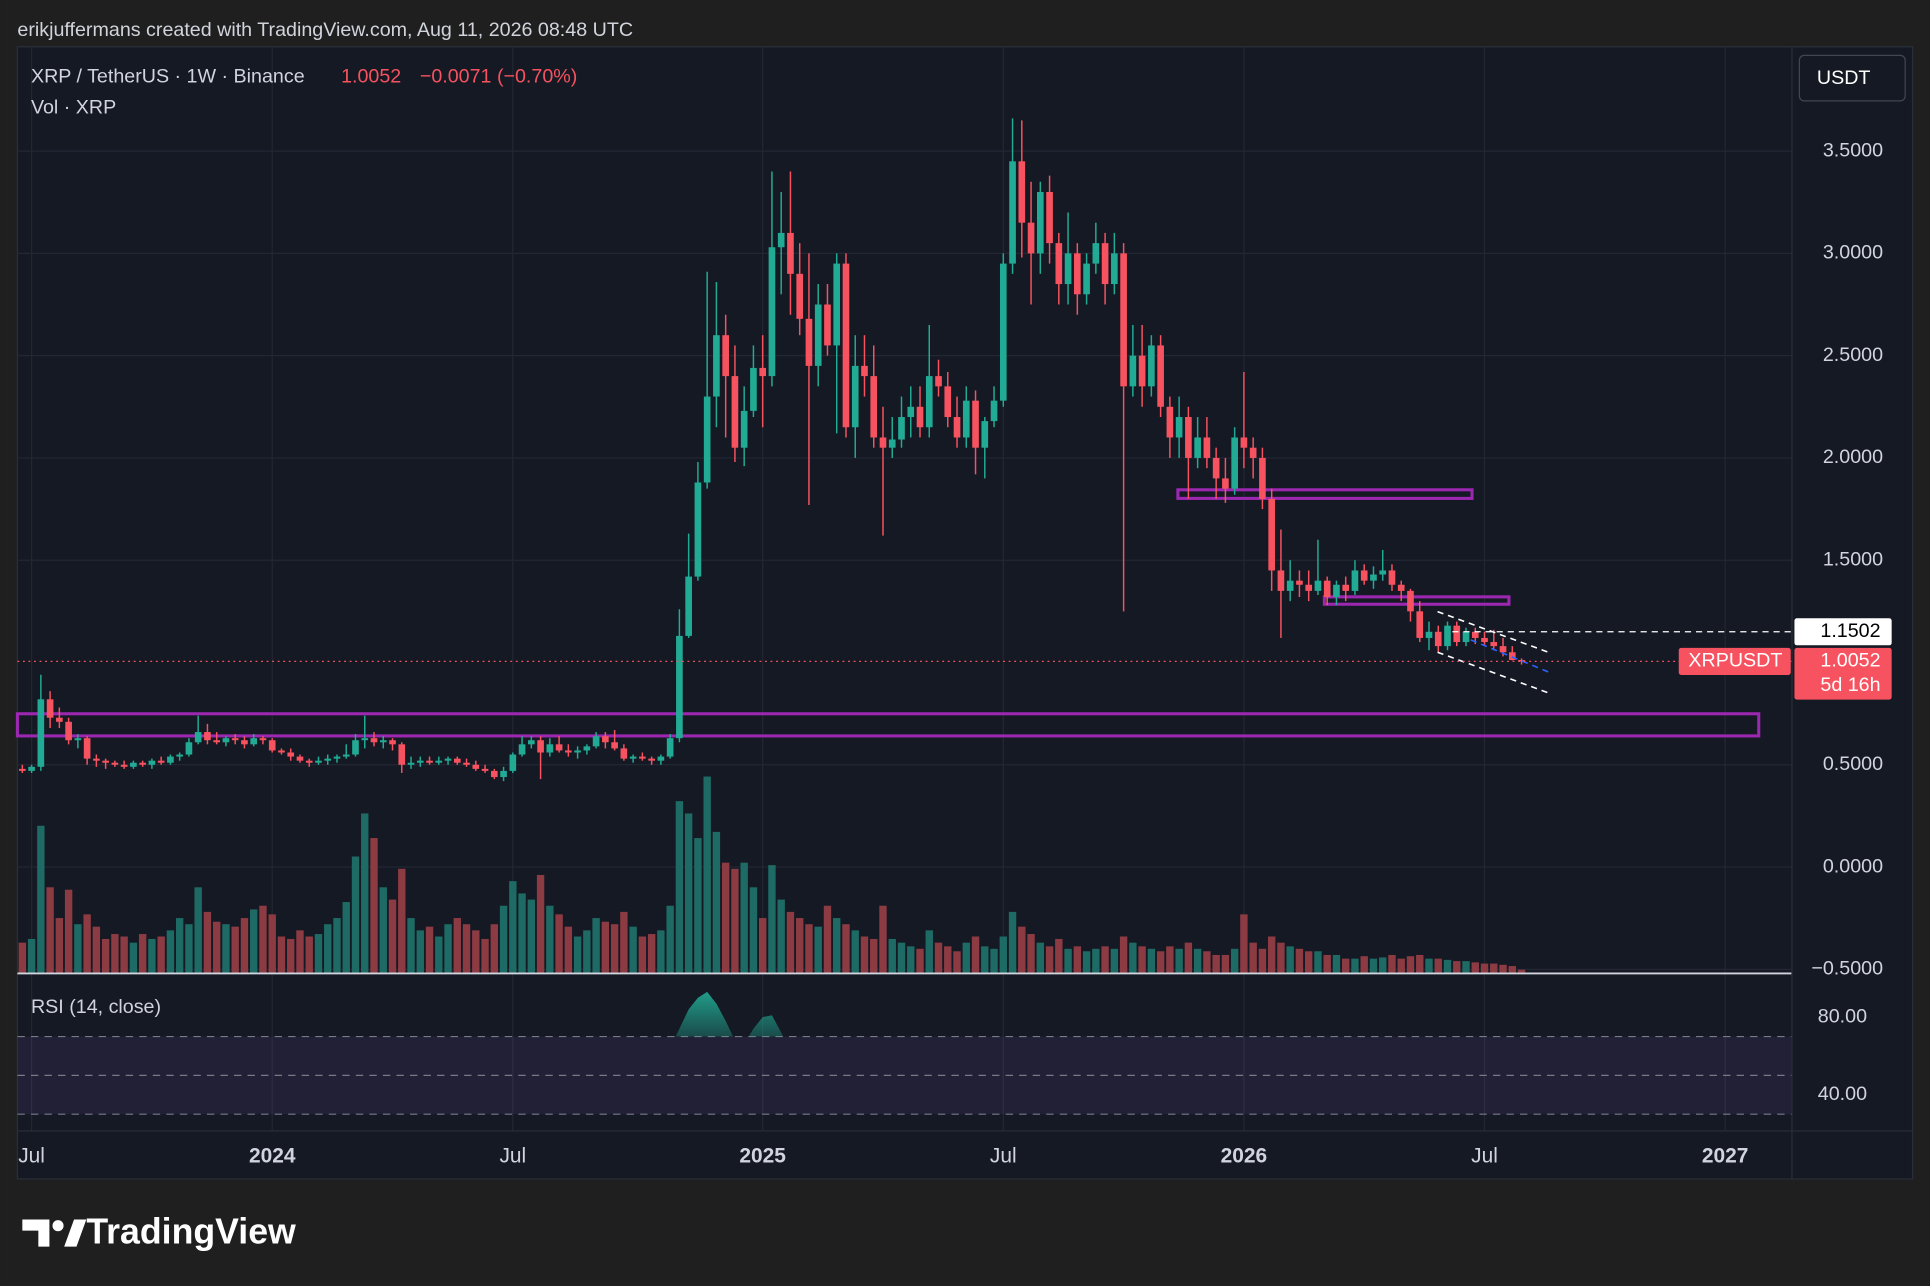 The height and width of the screenshot is (1286, 1930). What do you see at coordinates (1844, 78) in the screenshot?
I see `currency: USDT` at bounding box center [1844, 78].